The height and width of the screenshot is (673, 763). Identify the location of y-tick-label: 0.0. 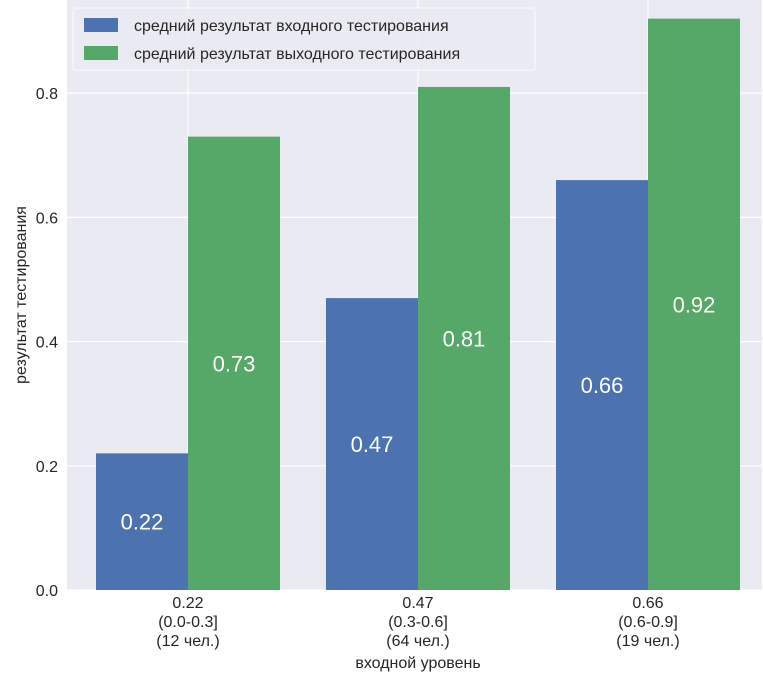
(47, 591).